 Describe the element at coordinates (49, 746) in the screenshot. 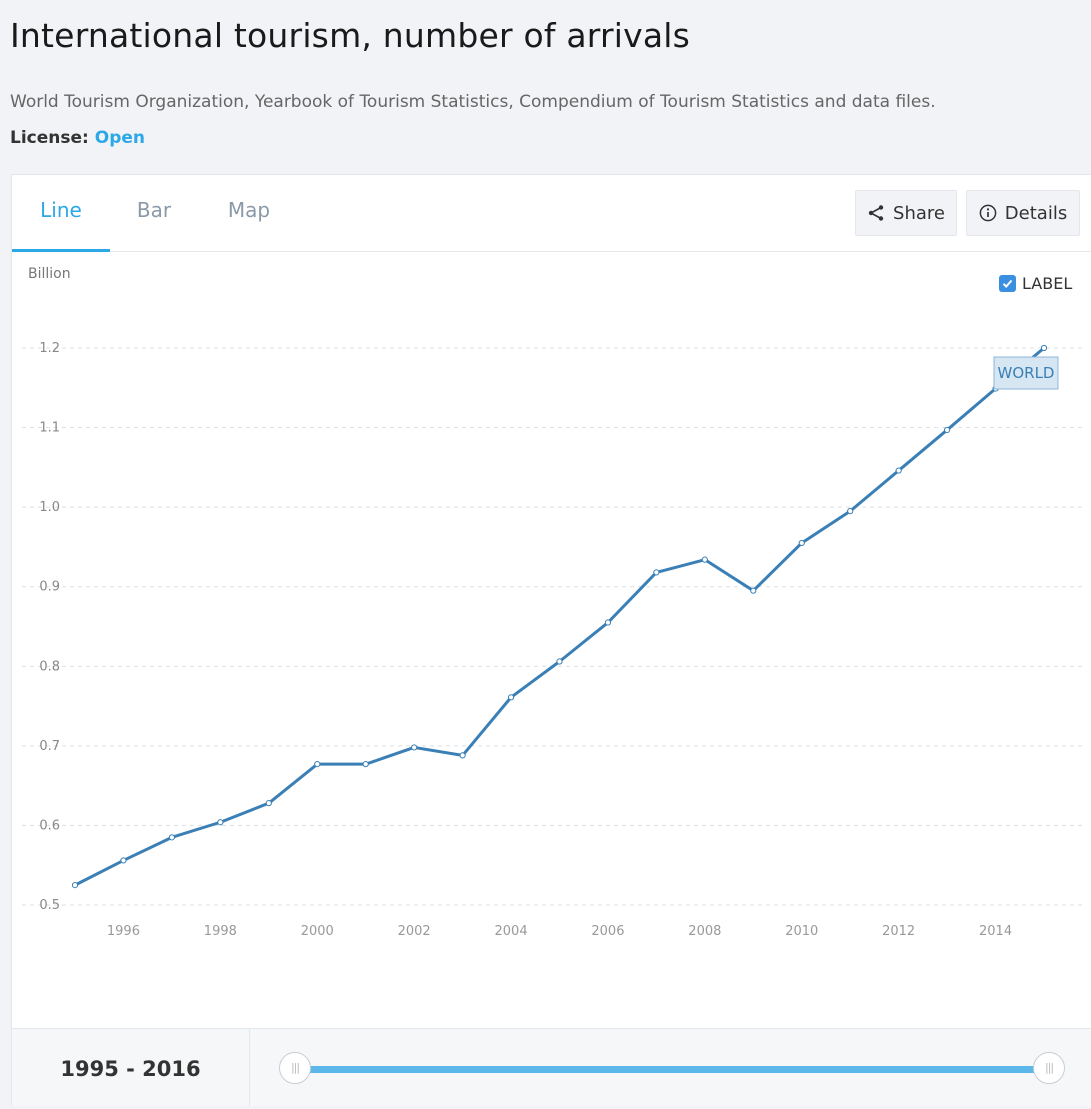

I see `y-tick-label: 0.7` at that location.